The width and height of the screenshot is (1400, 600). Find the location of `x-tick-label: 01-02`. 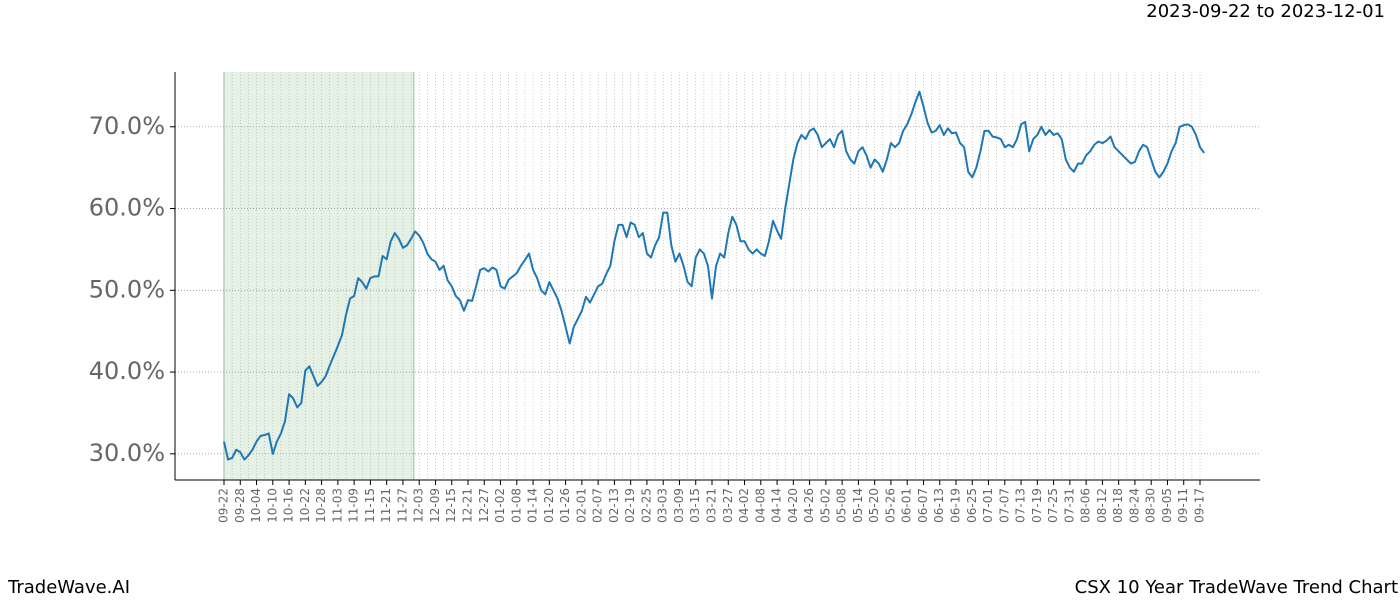

x-tick-label: 01-02 is located at coordinates (500, 505).